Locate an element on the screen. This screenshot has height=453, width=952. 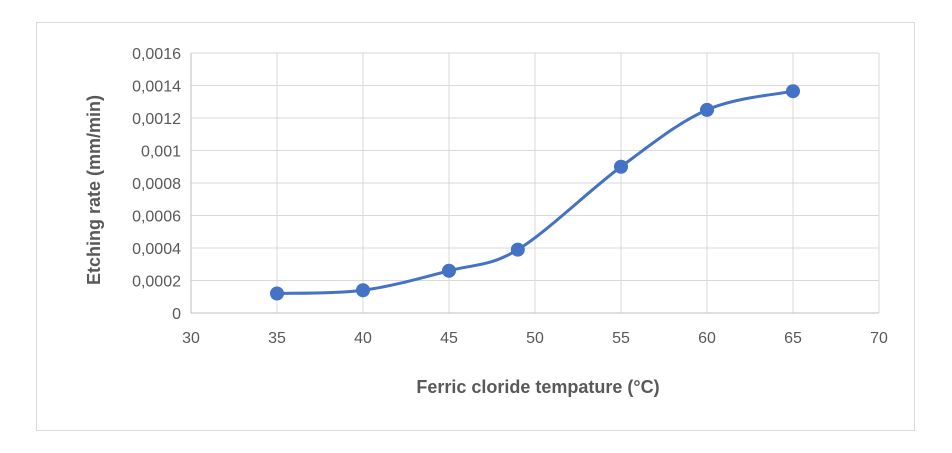
x-tick-labels: 30 35 40 45 50 55 60 65 70 is located at coordinates (535, 338).